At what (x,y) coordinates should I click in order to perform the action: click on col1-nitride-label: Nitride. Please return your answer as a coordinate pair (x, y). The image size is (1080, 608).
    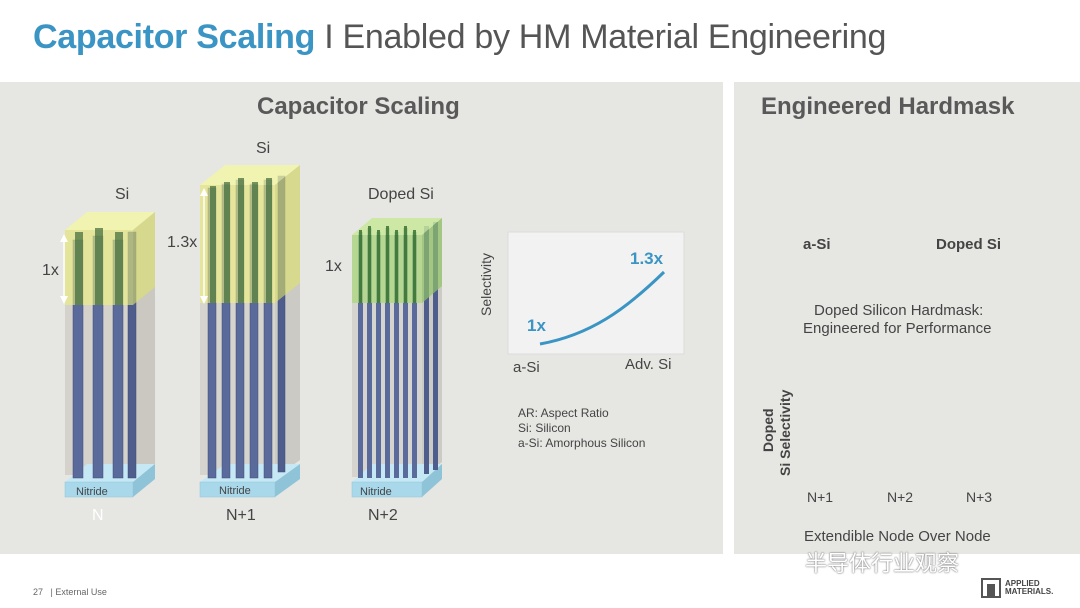
    Looking at the image, I should click on (92, 492).